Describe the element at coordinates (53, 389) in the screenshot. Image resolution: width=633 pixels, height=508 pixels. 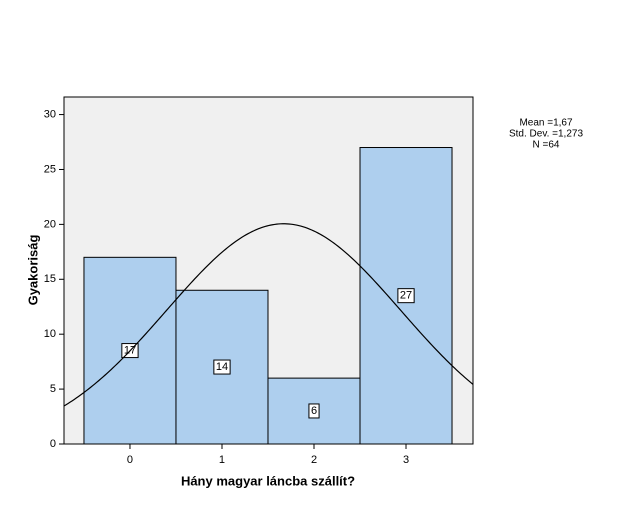
I see `y-tick-label: 5` at that location.